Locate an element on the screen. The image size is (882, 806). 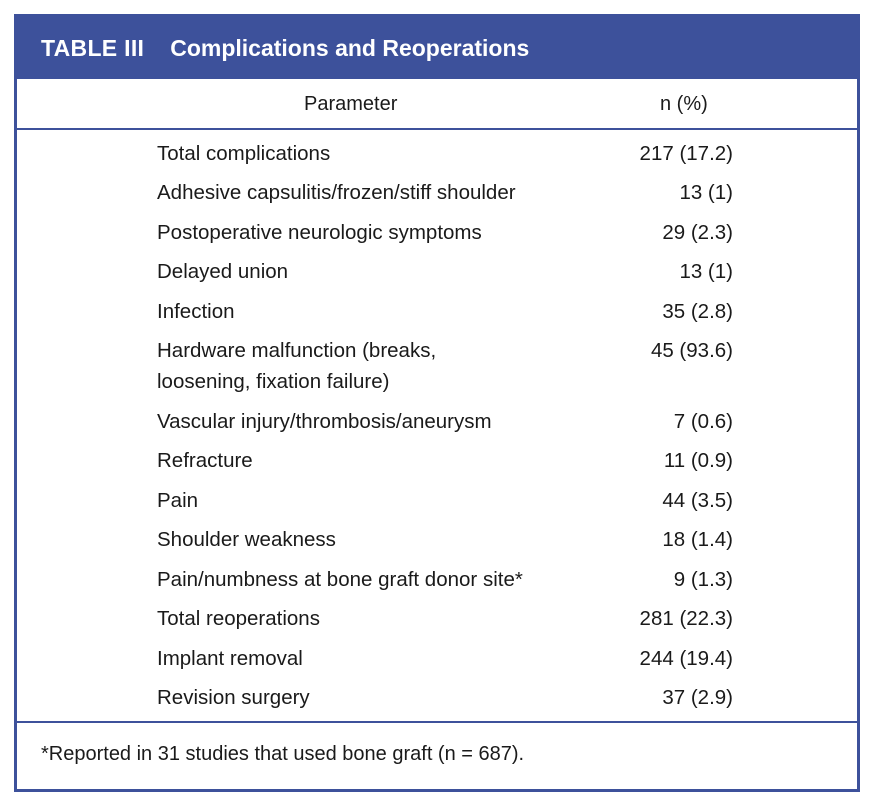
row-parameter: Delayed union is located at coordinates (223, 271).